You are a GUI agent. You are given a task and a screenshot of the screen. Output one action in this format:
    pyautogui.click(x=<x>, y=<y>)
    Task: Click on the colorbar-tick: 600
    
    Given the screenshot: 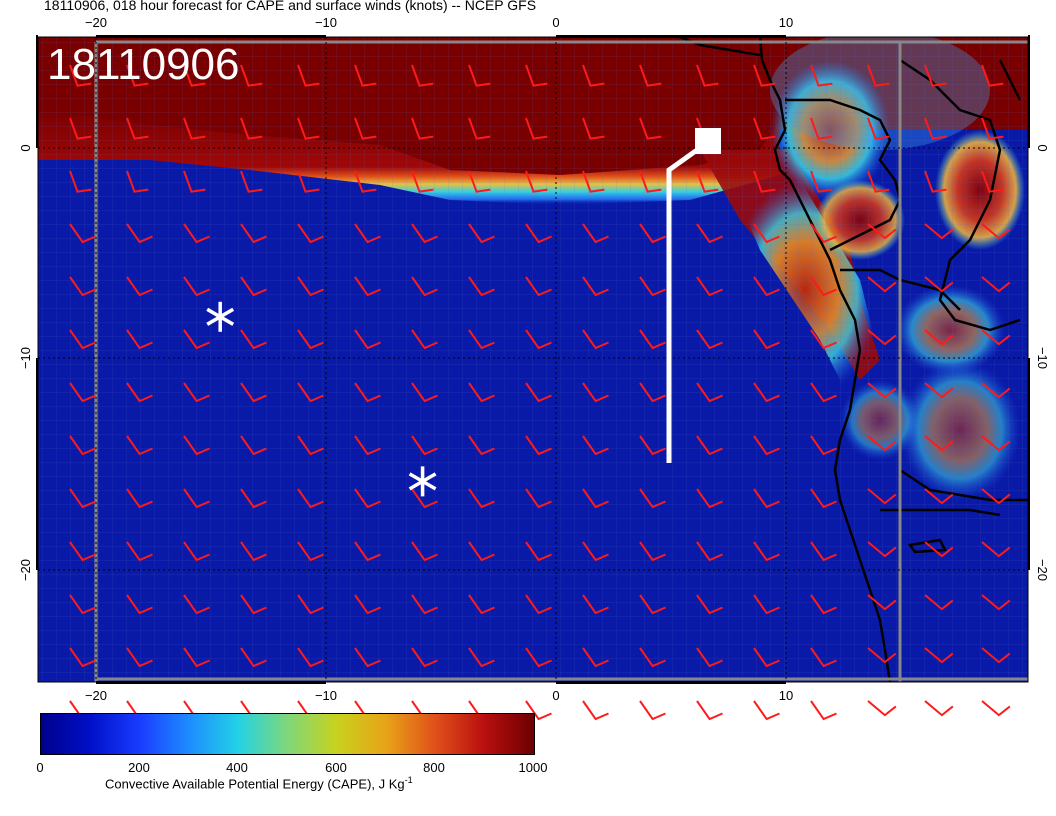 What is the action you would take?
    pyautogui.click(x=336, y=767)
    